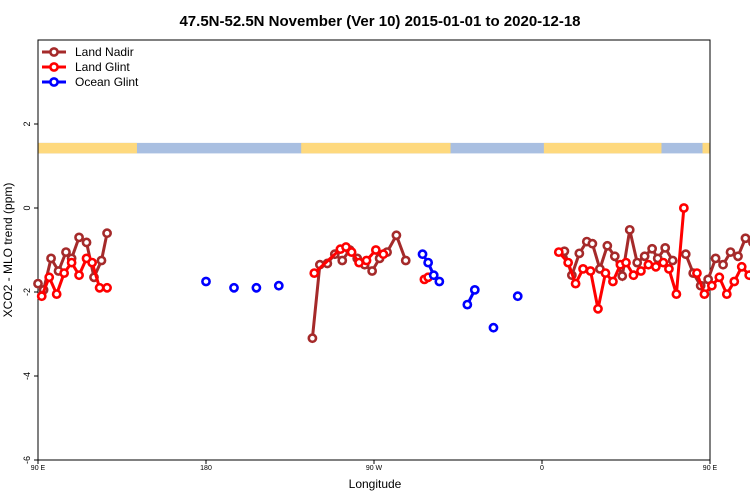 Image resolution: width=750 pixels, height=500 pixels. I want to click on x-axis: 90 E 180 90 W 0 90 E, so click(374, 466).